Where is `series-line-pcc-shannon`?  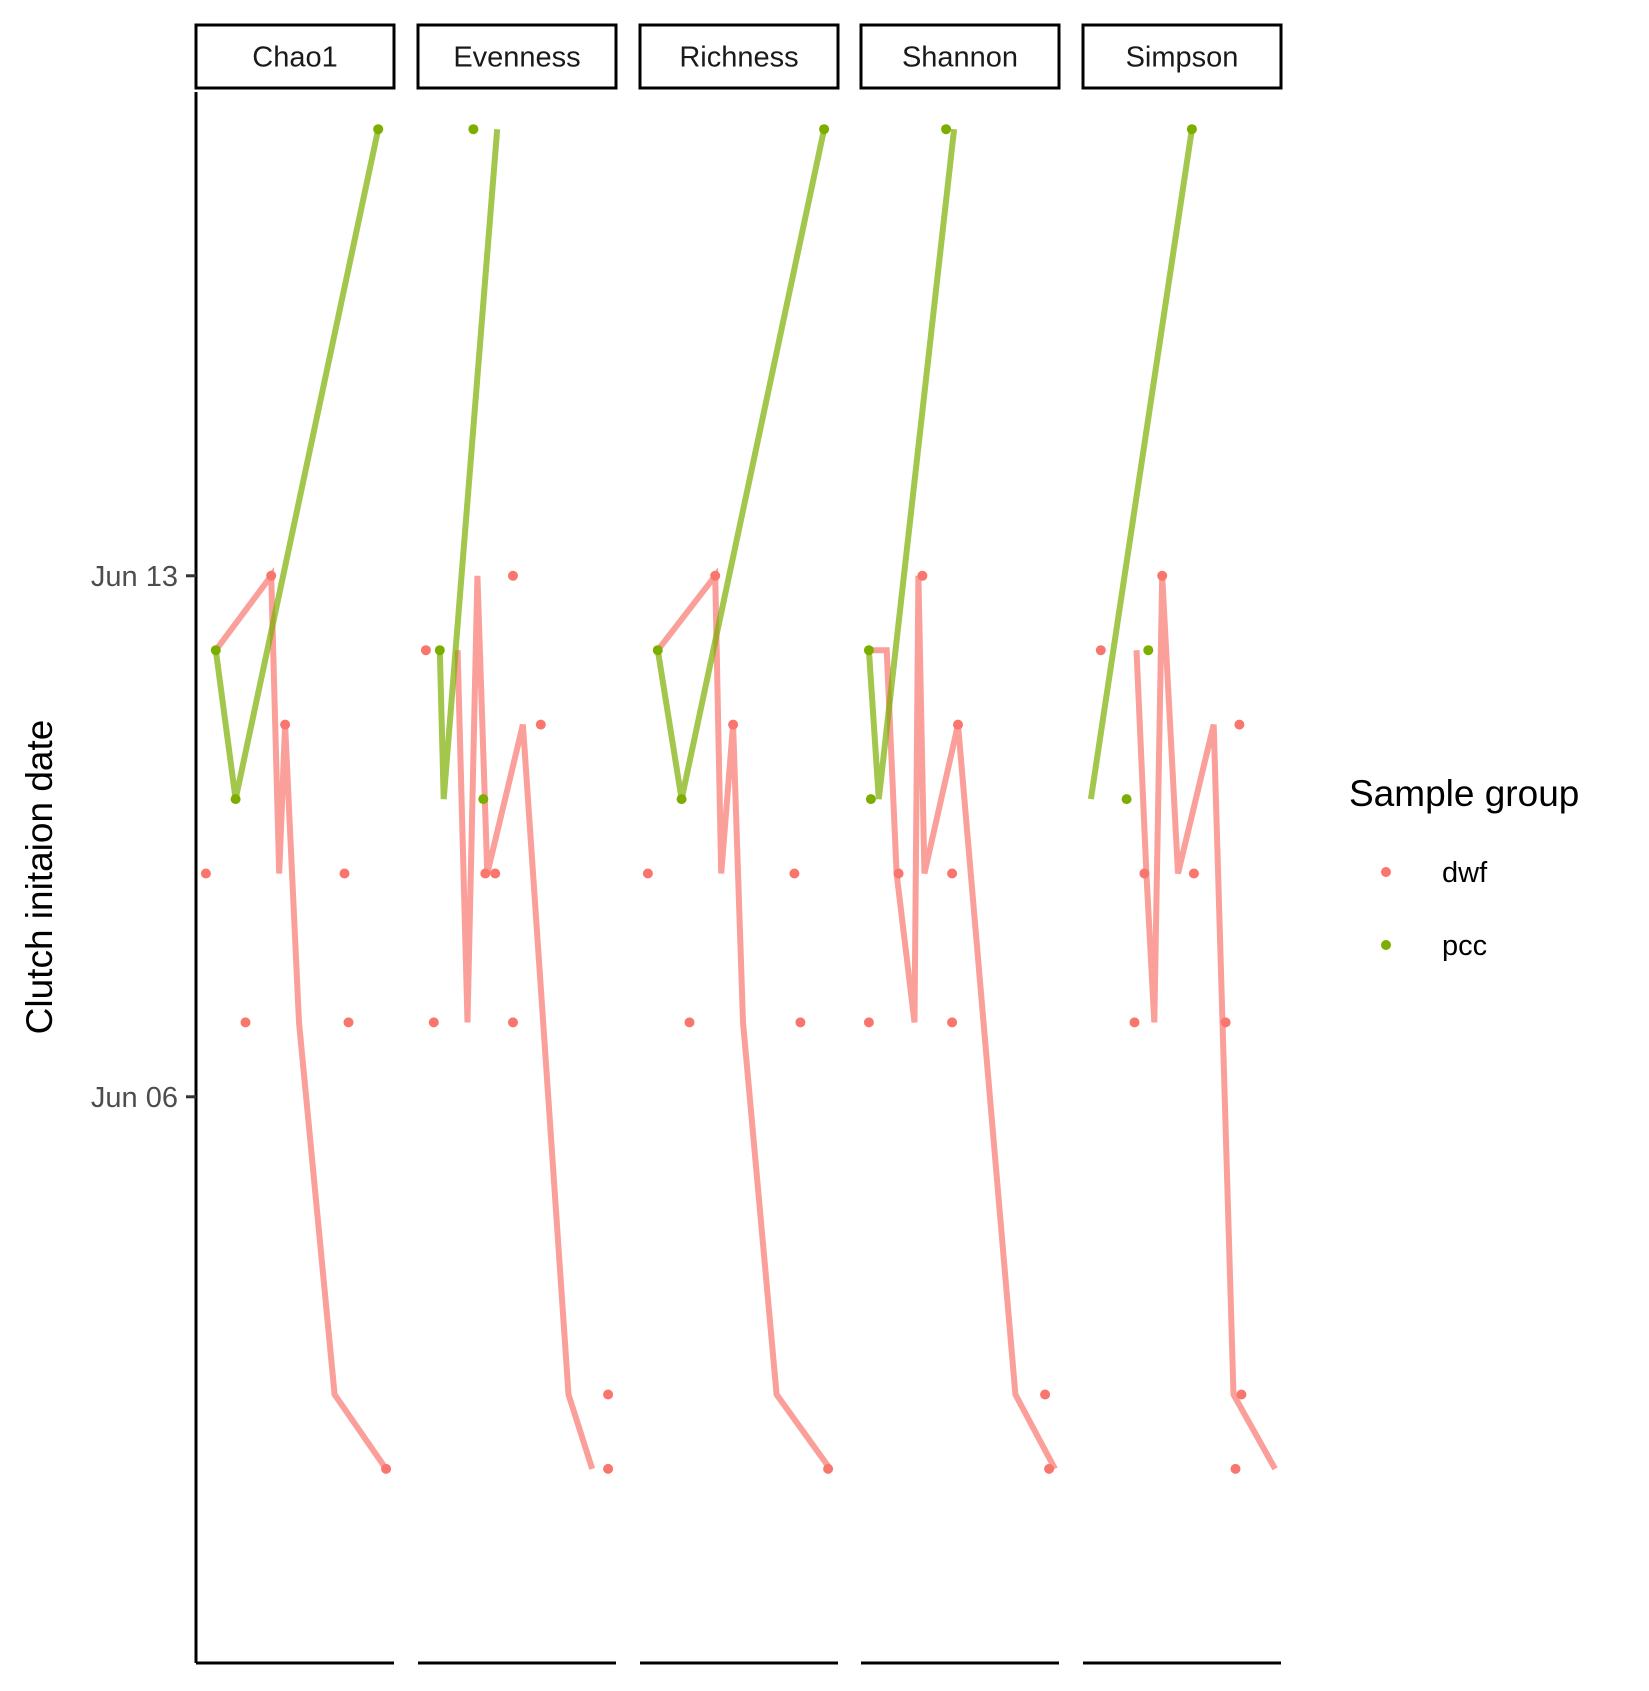 series-line-pcc-shannon is located at coordinates (911, 464).